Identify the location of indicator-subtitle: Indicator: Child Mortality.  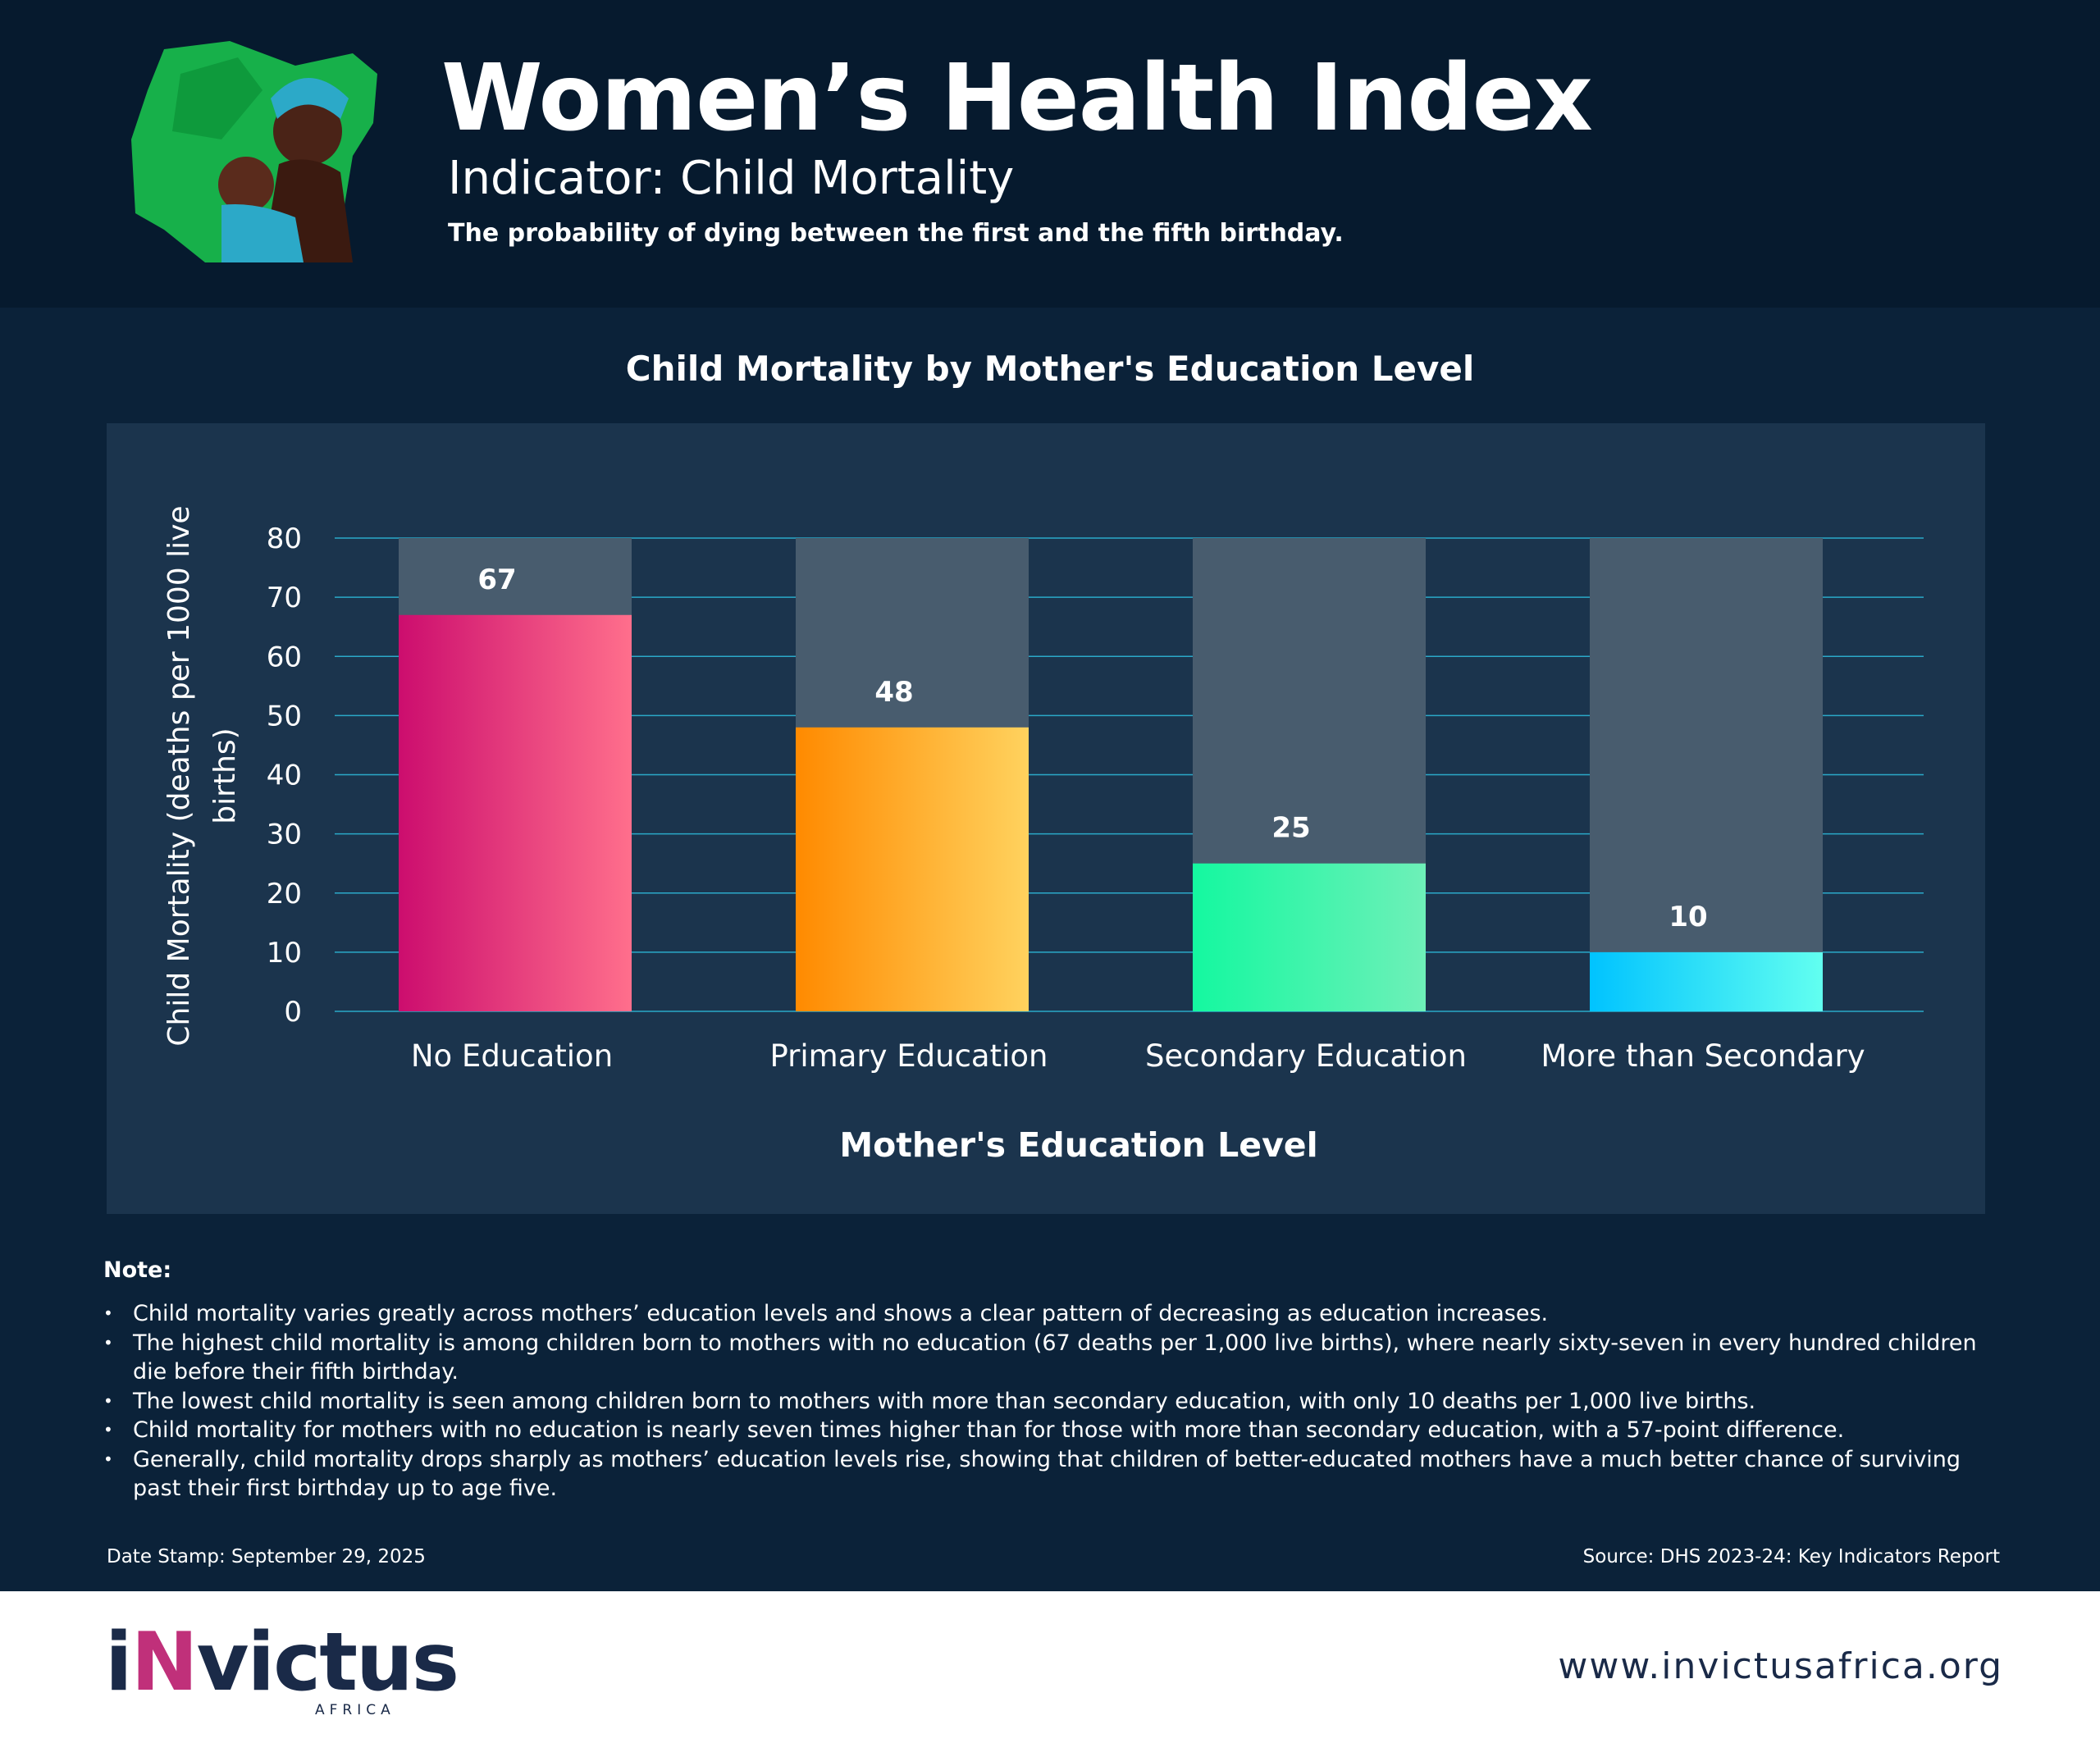
(732, 178).